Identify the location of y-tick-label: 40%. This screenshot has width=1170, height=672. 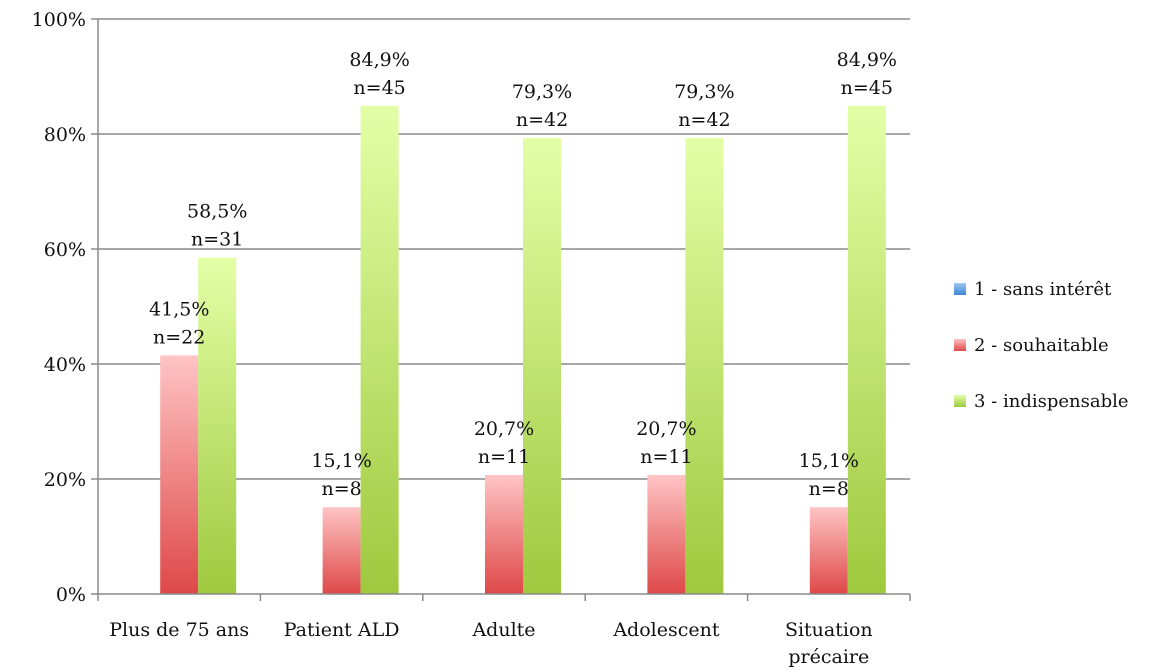
(65, 365).